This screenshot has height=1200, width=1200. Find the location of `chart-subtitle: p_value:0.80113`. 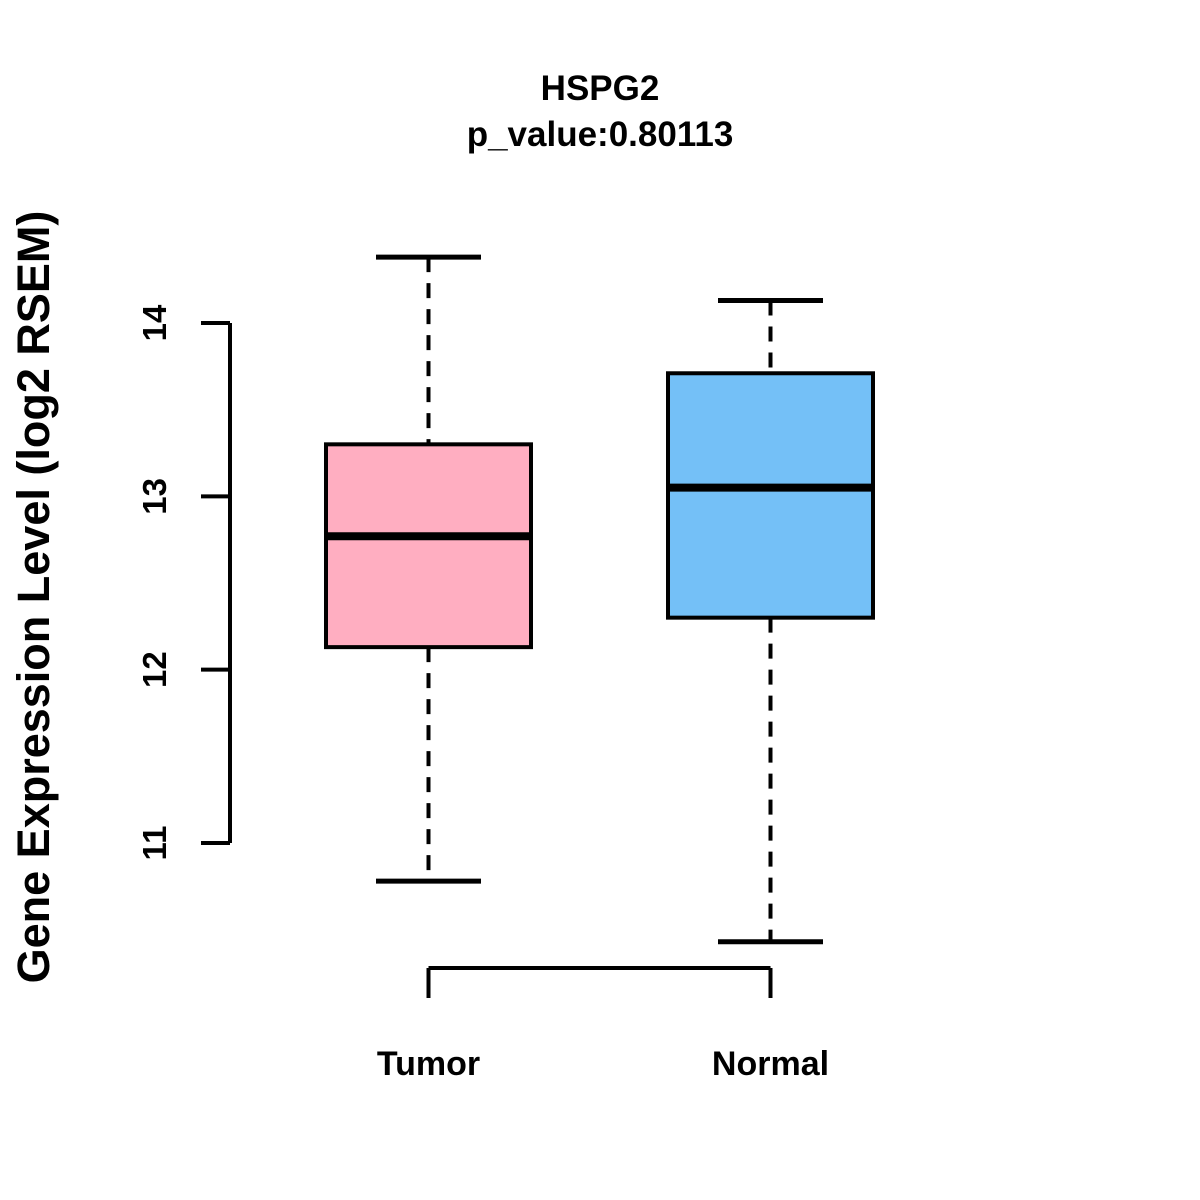

chart-subtitle: p_value:0.80113 is located at coordinates (600, 134).